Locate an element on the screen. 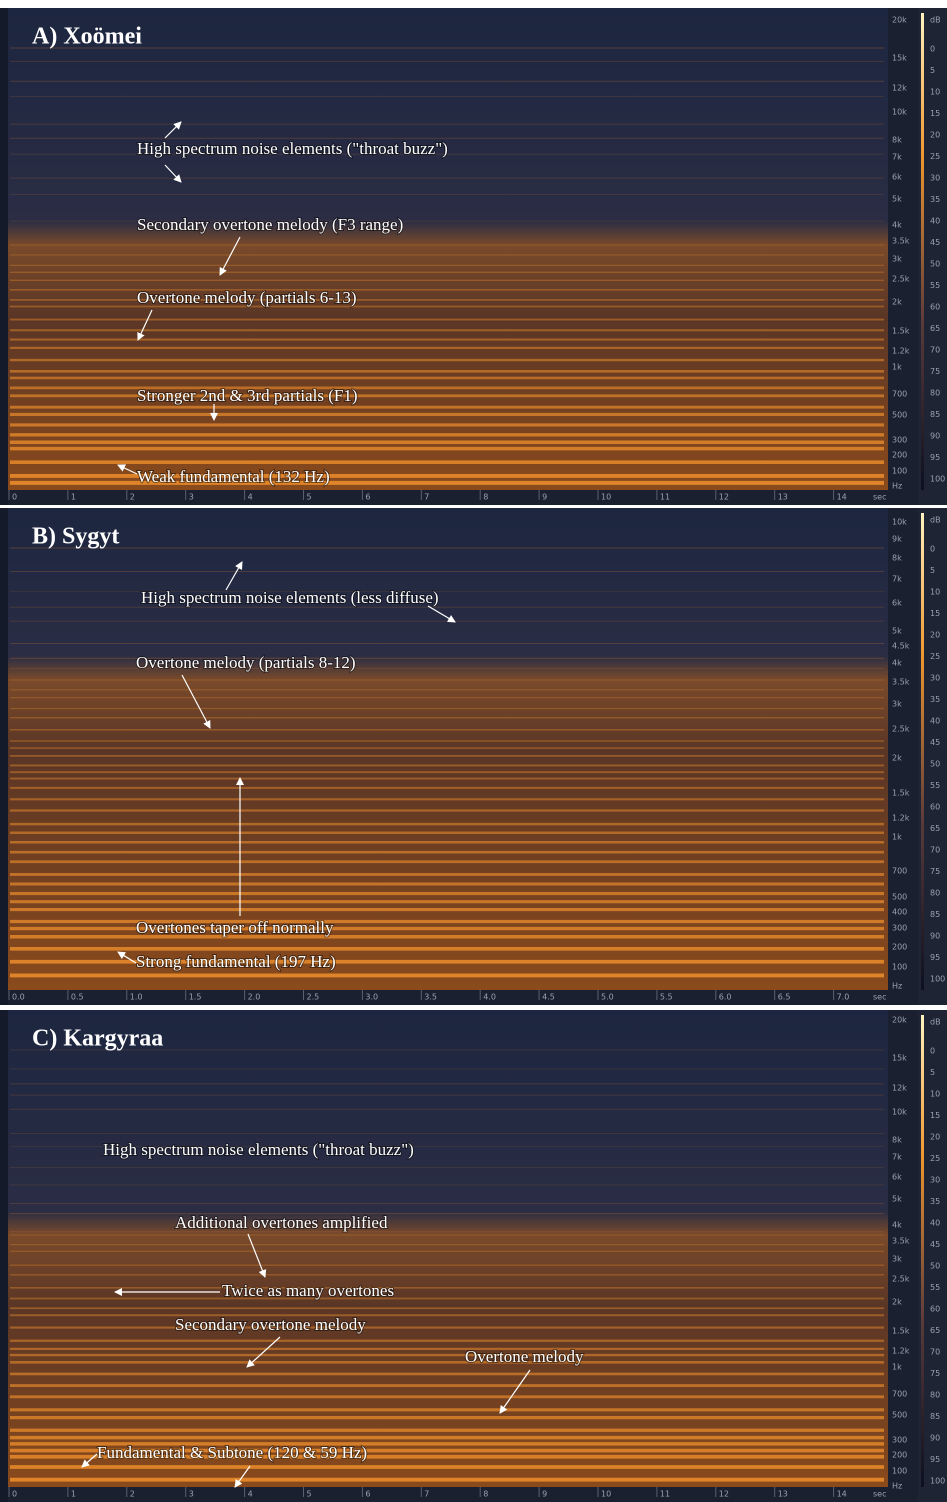 This screenshot has height=1502, width=947. frequency-label: 1.5k is located at coordinates (901, 331).